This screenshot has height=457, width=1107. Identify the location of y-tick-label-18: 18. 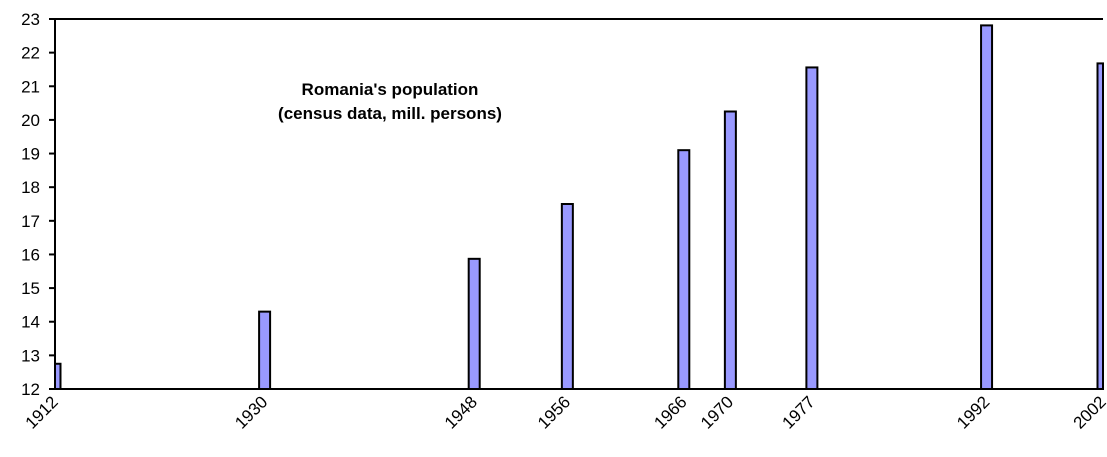
(30, 187).